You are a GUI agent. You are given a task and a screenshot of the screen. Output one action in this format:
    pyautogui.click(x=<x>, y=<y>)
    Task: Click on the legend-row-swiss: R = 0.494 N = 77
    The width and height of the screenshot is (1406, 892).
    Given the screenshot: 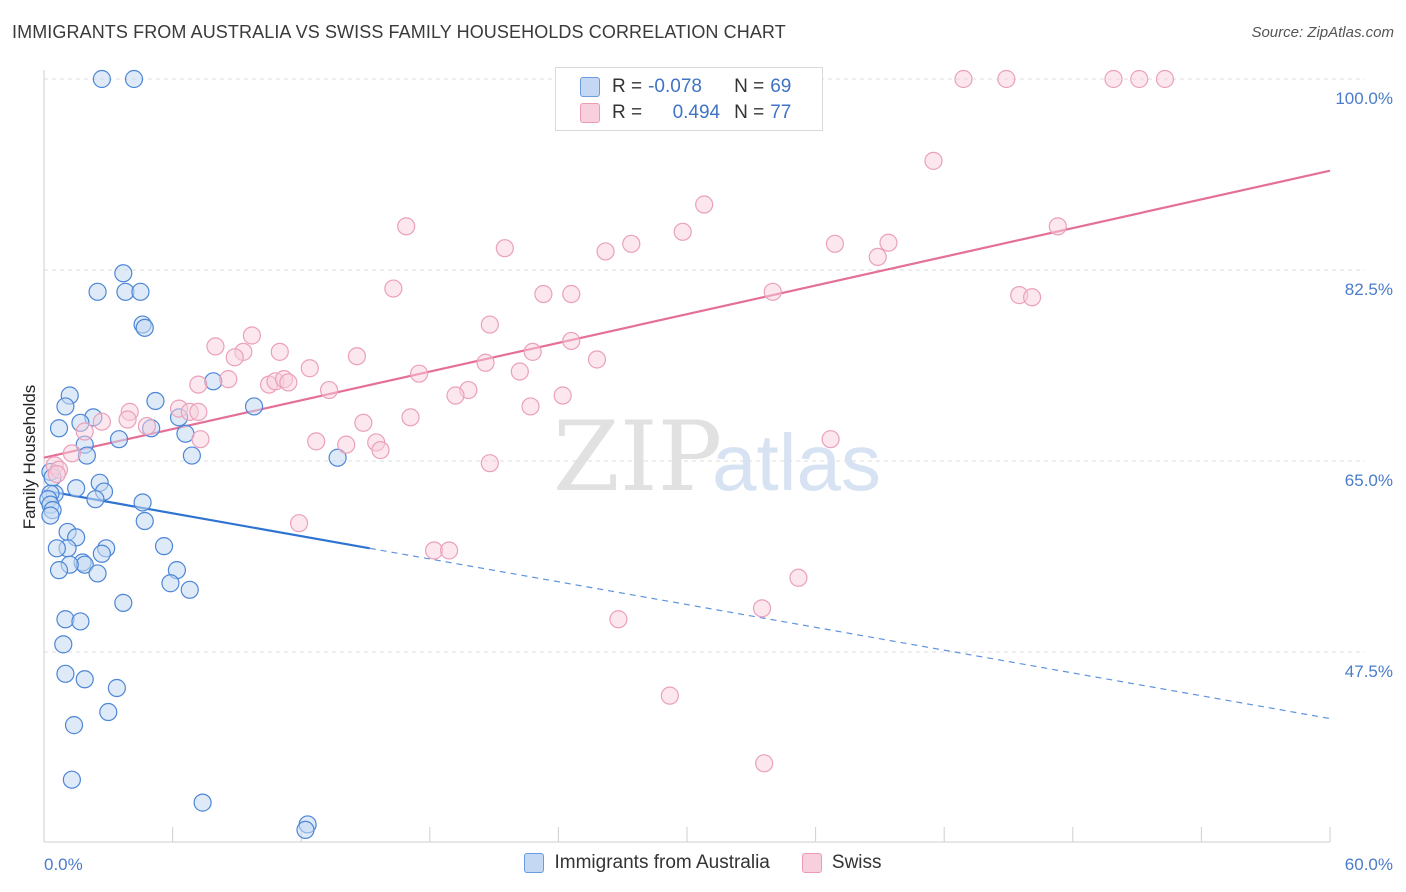 What is the action you would take?
    pyautogui.click(x=685, y=113)
    